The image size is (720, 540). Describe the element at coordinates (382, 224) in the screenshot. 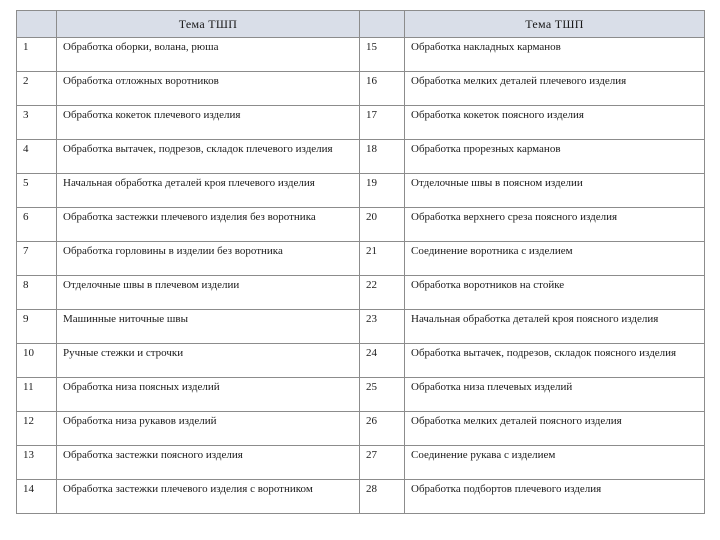

I see `topic-number: 20` at that location.